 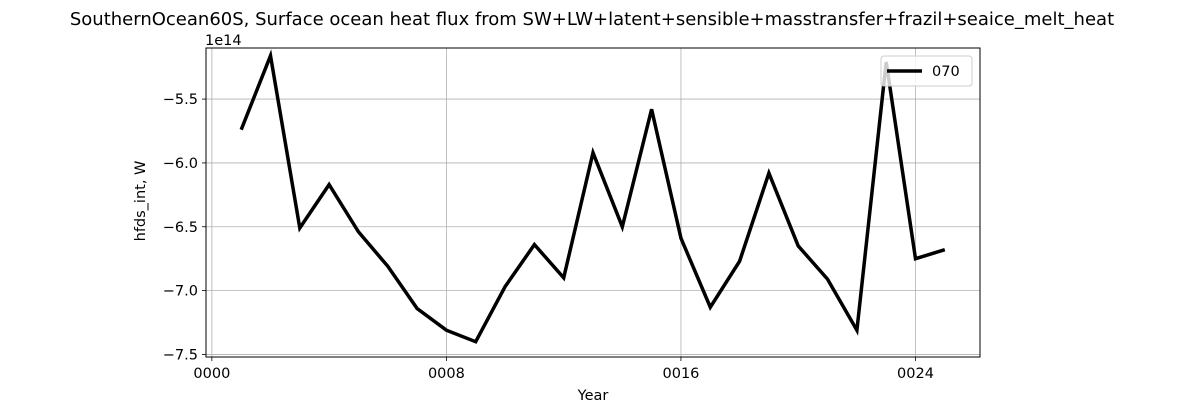 What do you see at coordinates (681, 374) in the screenshot?
I see `x-tick-label: 0016` at bounding box center [681, 374].